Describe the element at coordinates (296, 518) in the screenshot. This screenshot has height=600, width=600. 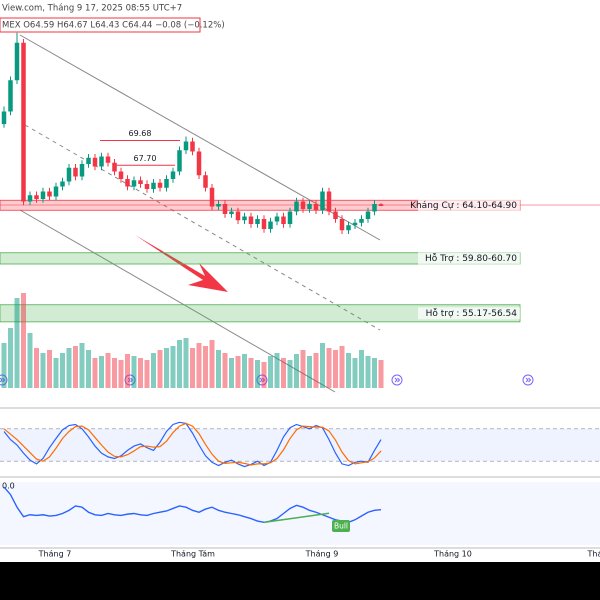
I see `divergence-line` at that location.